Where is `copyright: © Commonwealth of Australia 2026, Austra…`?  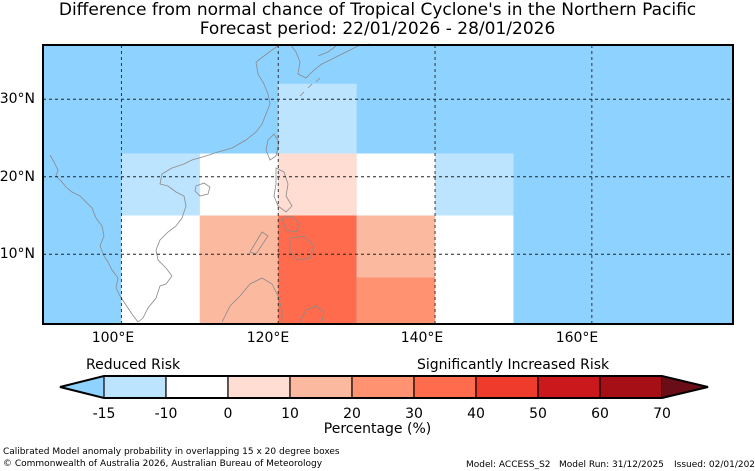 copyright: © Commonwealth of Australia 2026, Austra… is located at coordinates (163, 464).